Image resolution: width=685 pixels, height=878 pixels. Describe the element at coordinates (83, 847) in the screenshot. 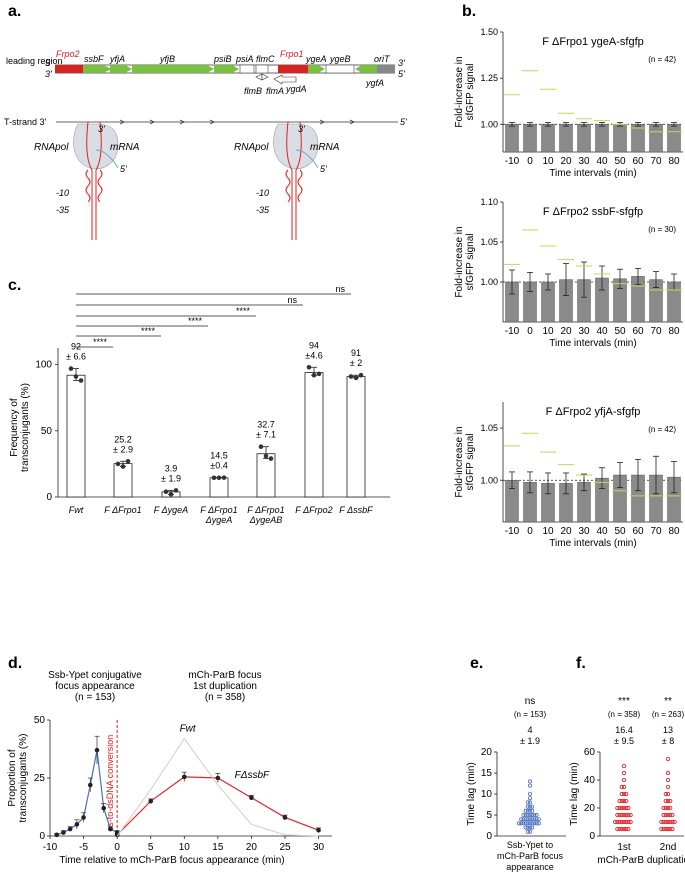

I see `d-xtick-label: -5` at that location.